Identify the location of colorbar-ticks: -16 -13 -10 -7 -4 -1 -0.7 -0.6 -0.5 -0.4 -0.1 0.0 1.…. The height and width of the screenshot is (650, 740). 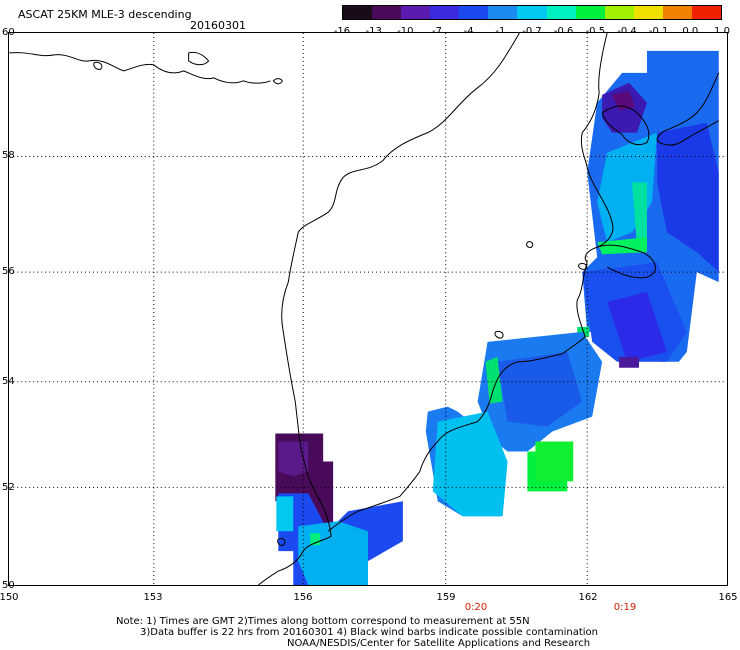
(533, 32).